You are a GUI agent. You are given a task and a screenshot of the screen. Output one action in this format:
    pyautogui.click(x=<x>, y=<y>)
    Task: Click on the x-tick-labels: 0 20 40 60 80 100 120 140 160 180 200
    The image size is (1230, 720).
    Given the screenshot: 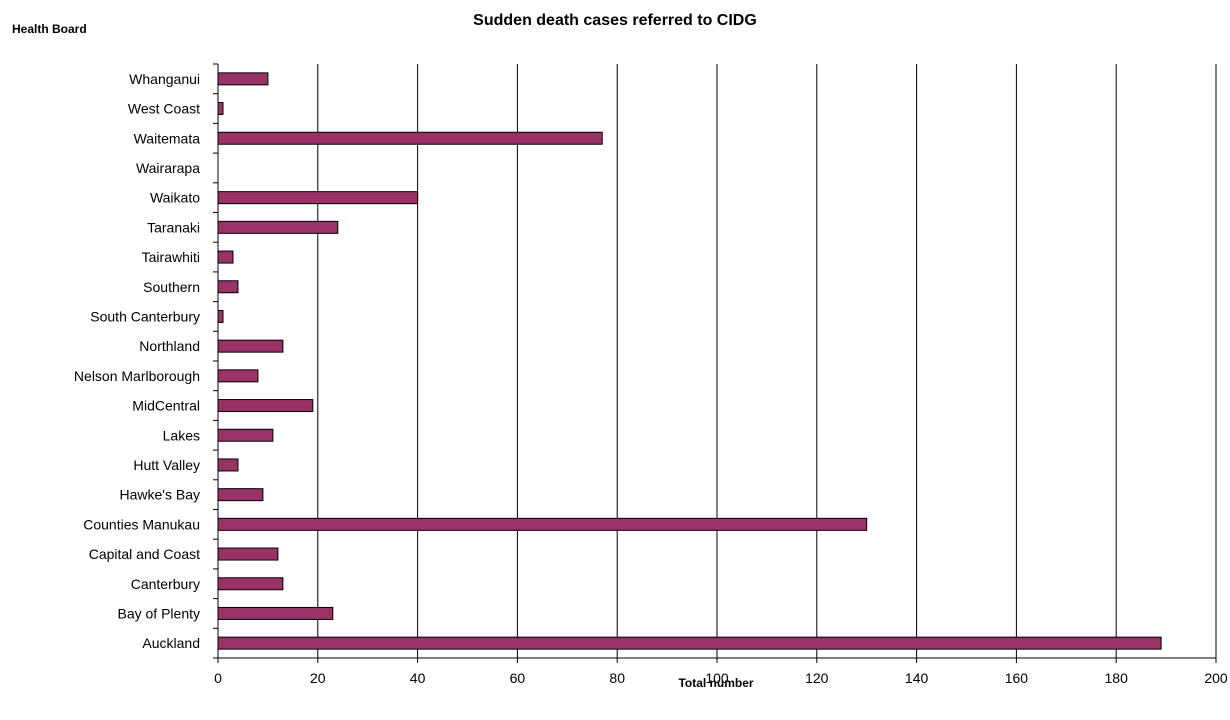 What is the action you would take?
    pyautogui.click(x=721, y=678)
    